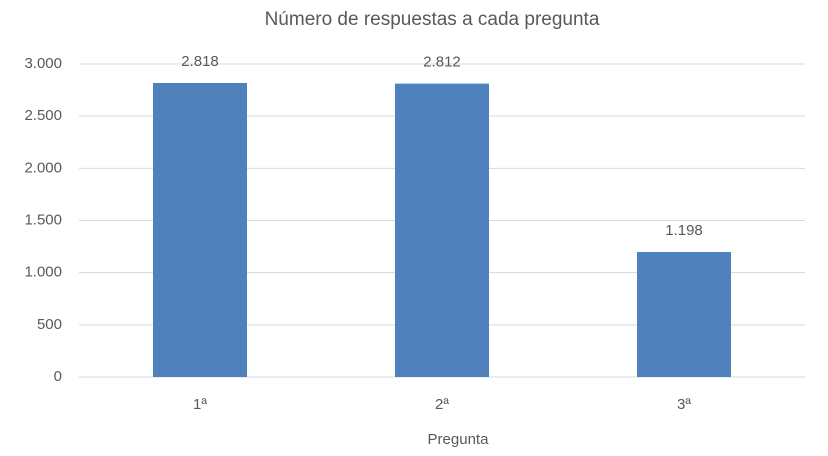 This screenshot has height=456, width=828. Describe the element at coordinates (432, 19) in the screenshot. I see `chart-title: Número de respuestas a cada pregunta` at that location.